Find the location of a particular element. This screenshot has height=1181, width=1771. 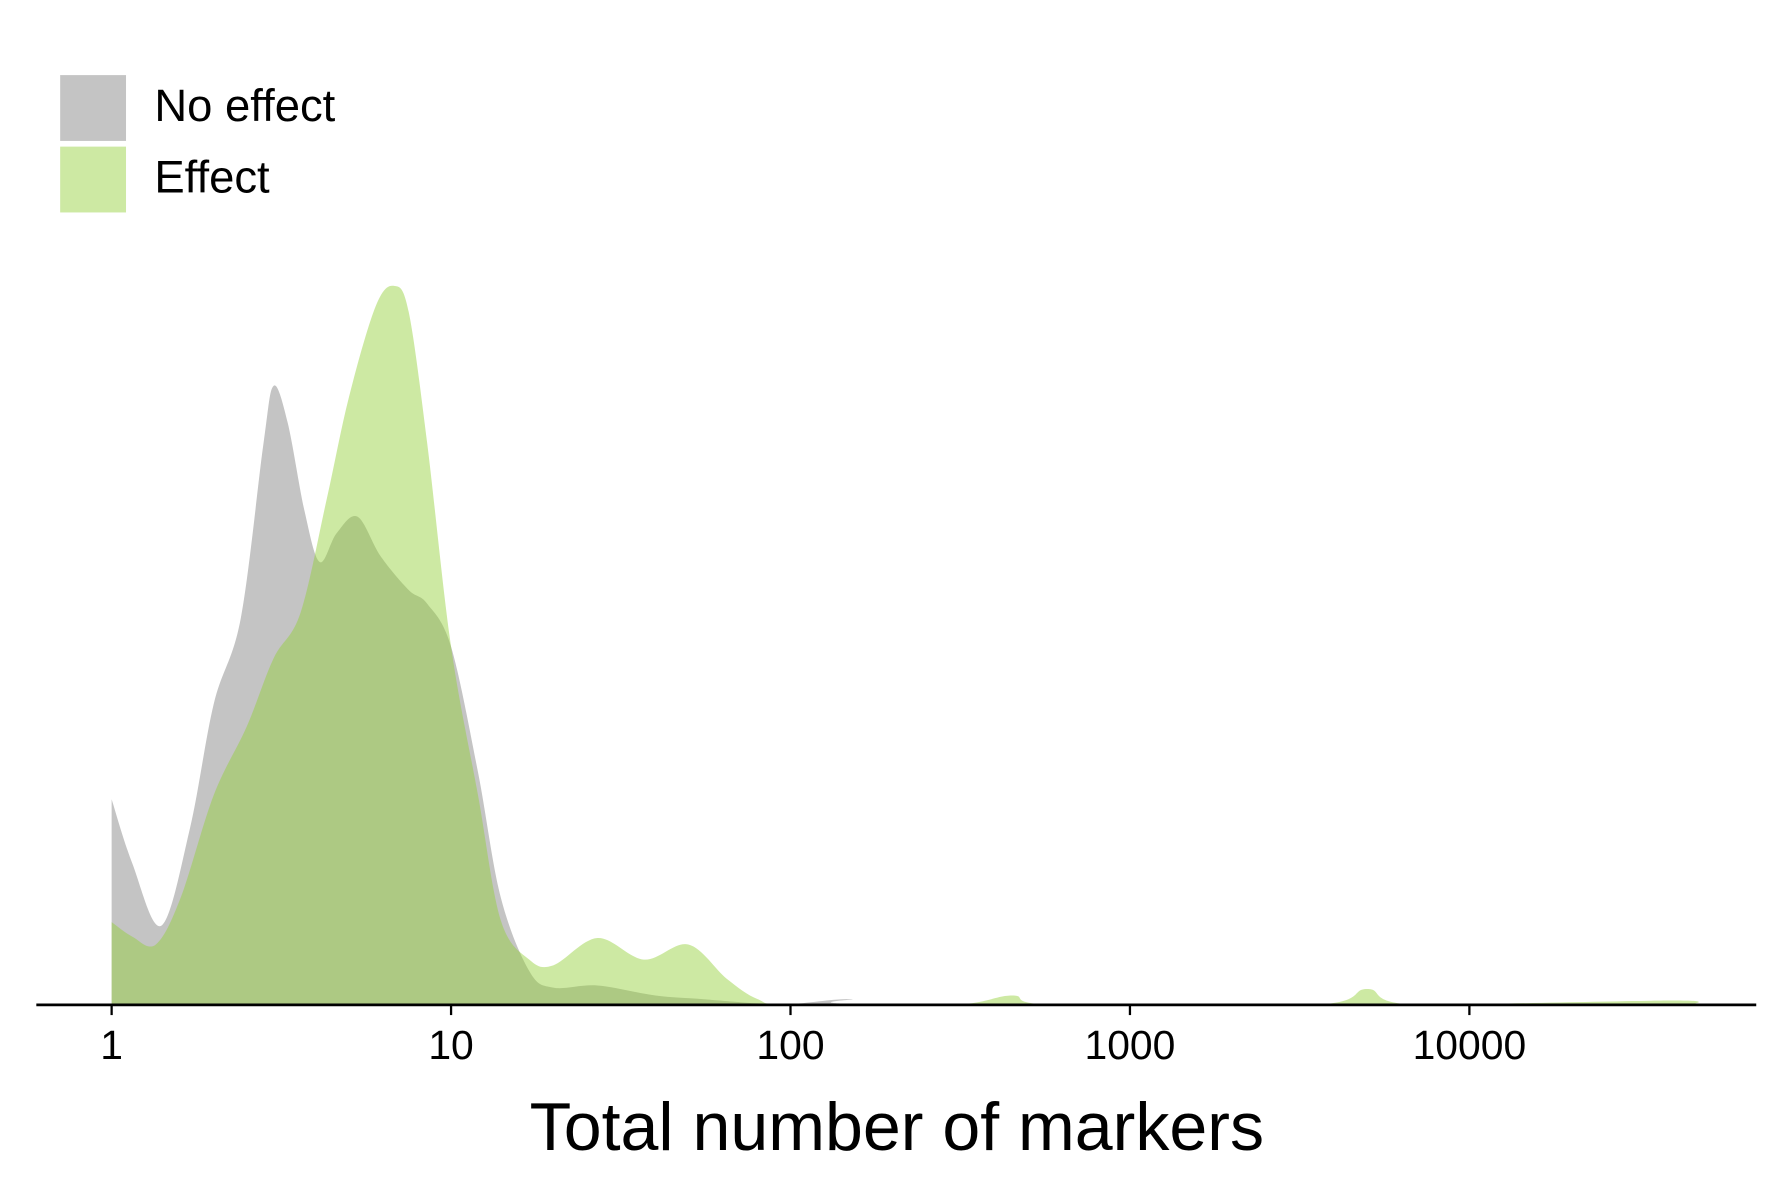

x-axis-title: Total number of markers is located at coordinates (897, 1127).